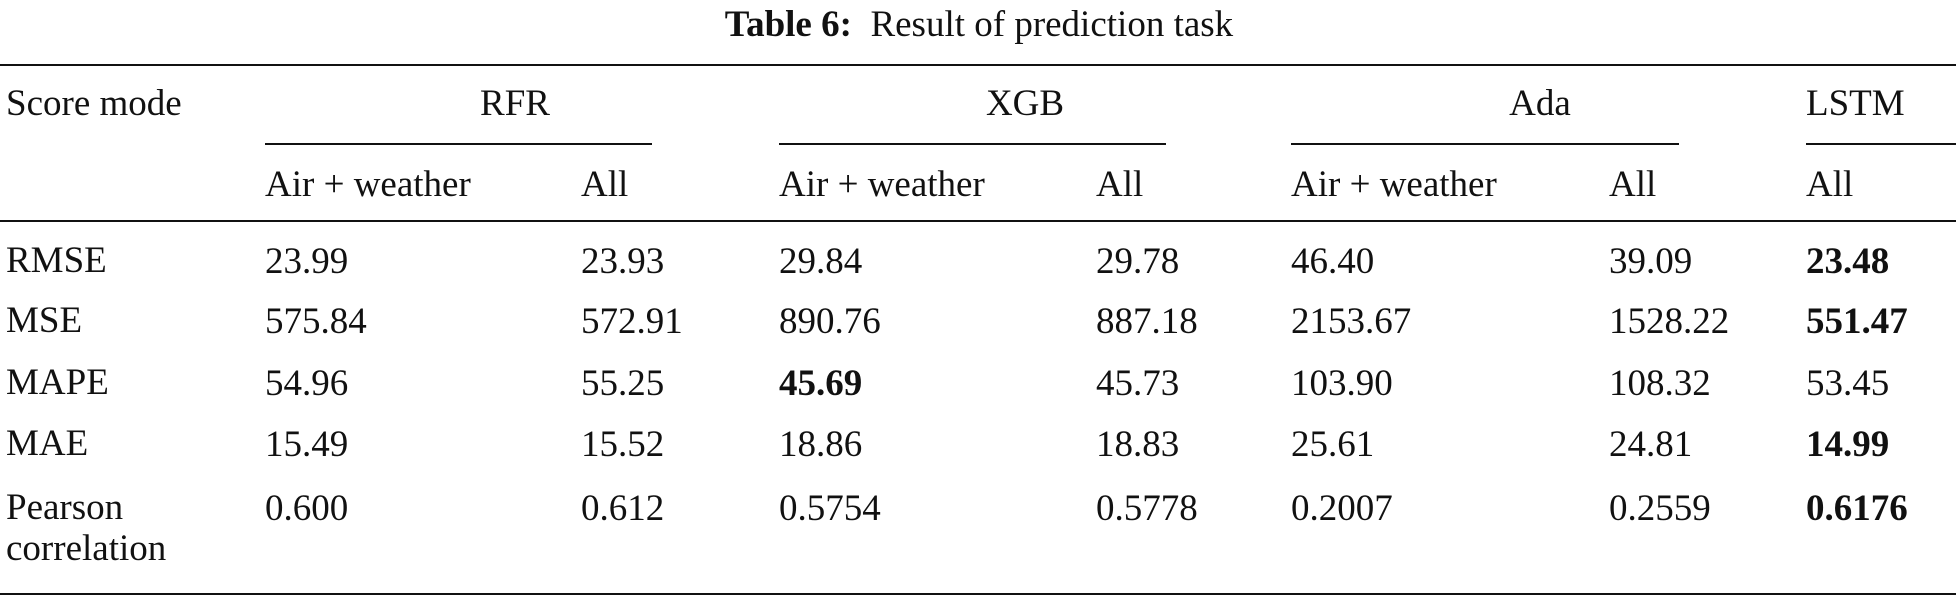 The height and width of the screenshot is (600, 1958). What do you see at coordinates (1333, 261) in the screenshot?
I see `cell: 46.40` at bounding box center [1333, 261].